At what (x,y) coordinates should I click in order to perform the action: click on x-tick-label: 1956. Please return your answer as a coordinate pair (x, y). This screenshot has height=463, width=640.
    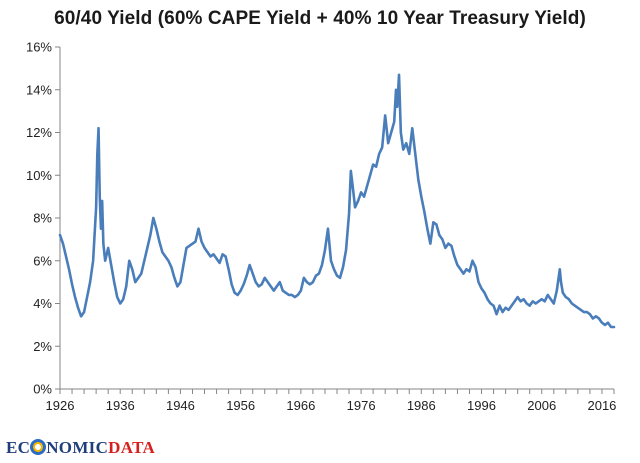
    Looking at the image, I should click on (240, 405).